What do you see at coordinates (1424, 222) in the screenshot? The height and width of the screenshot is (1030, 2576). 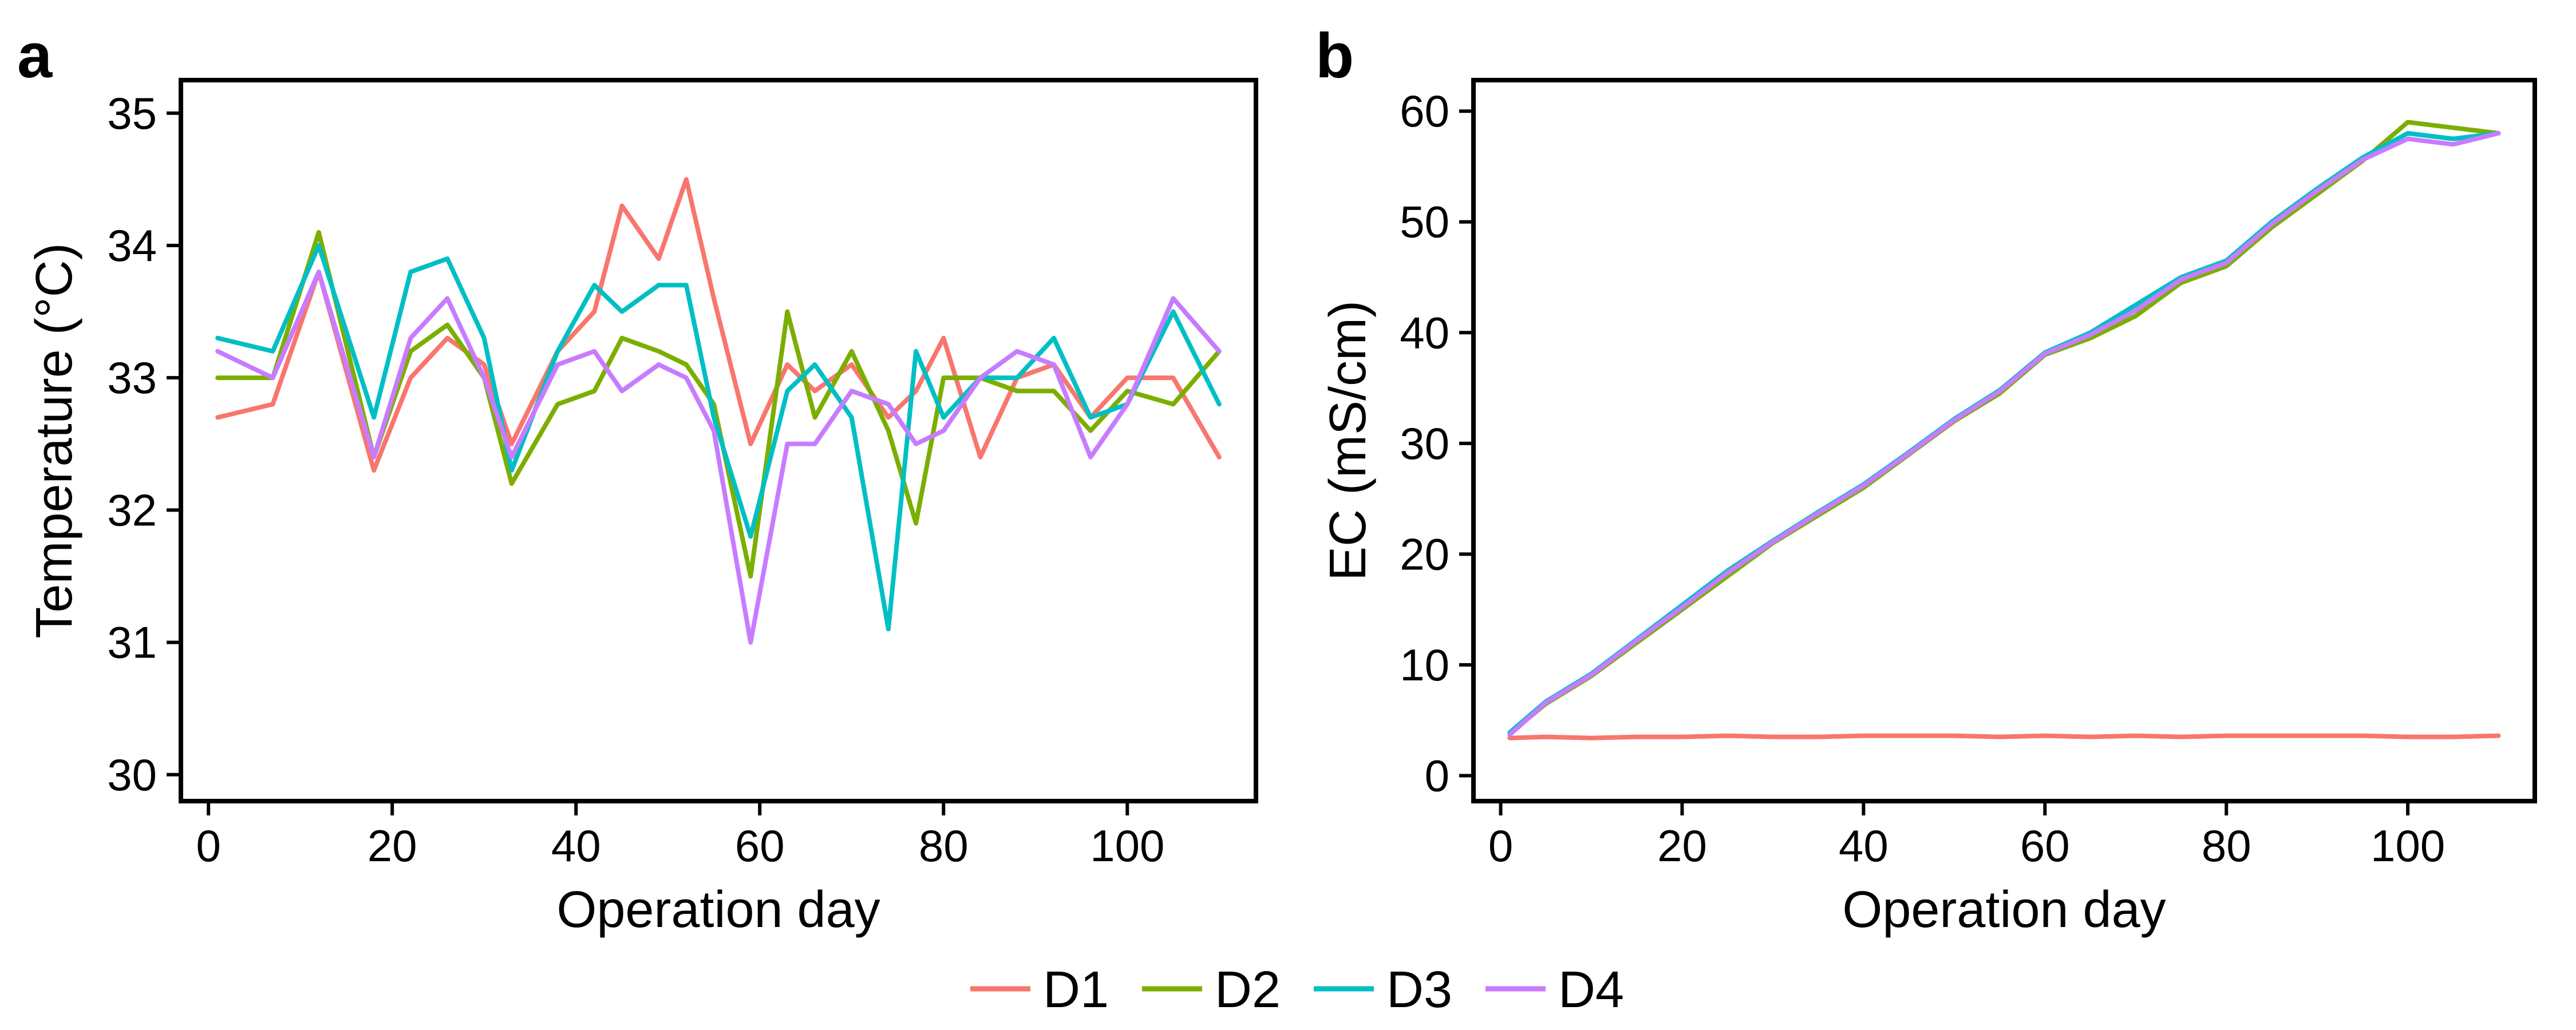 I see `panel-b-y-tick-label: 50` at bounding box center [1424, 222].